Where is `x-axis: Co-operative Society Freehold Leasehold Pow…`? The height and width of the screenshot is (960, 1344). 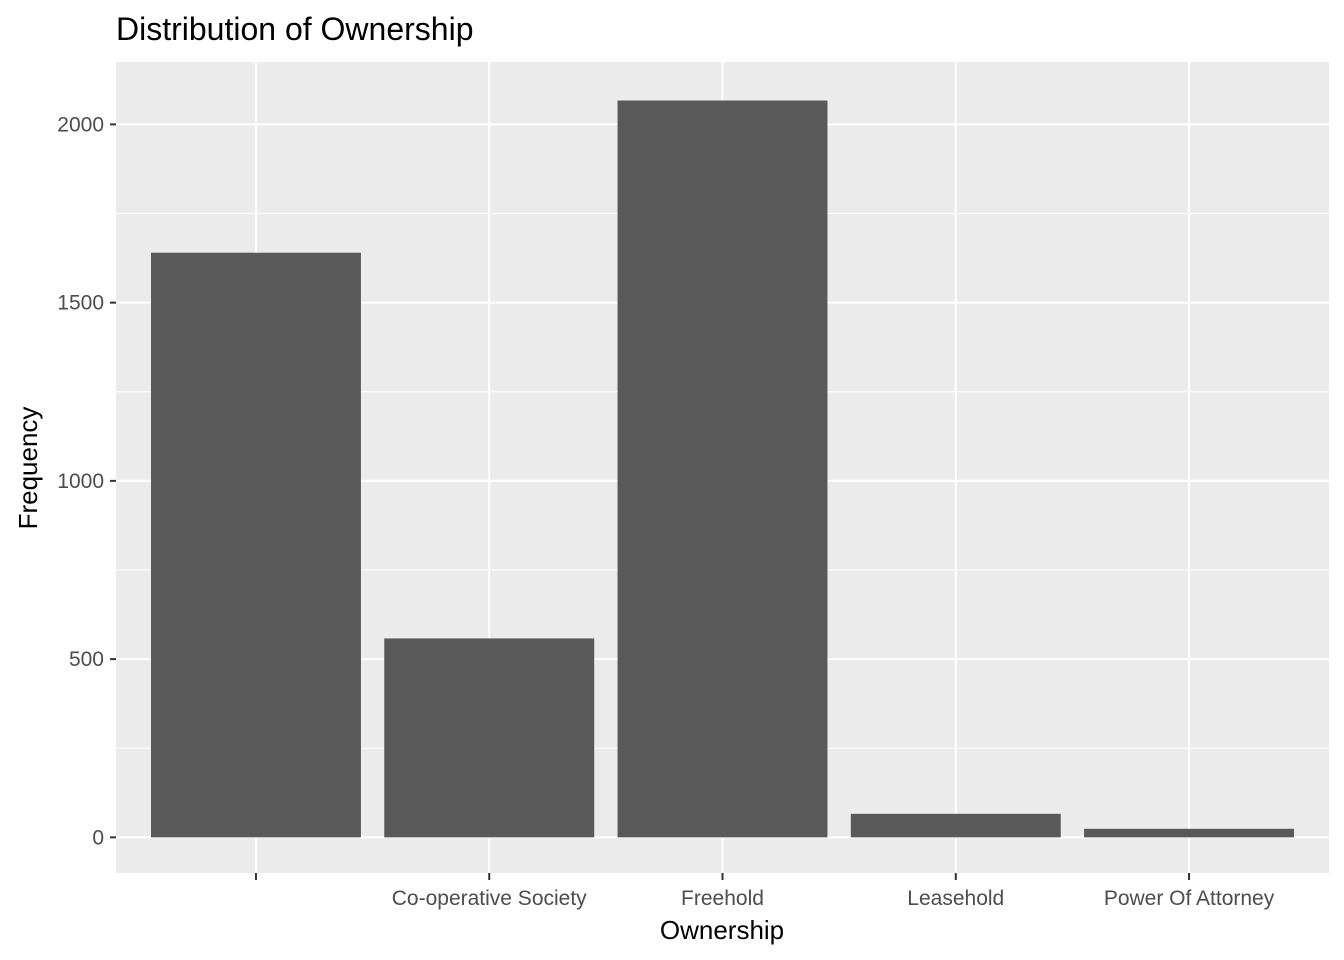
x-axis: Co-operative Society Freehold Leasehold Pow… is located at coordinates (764, 891).